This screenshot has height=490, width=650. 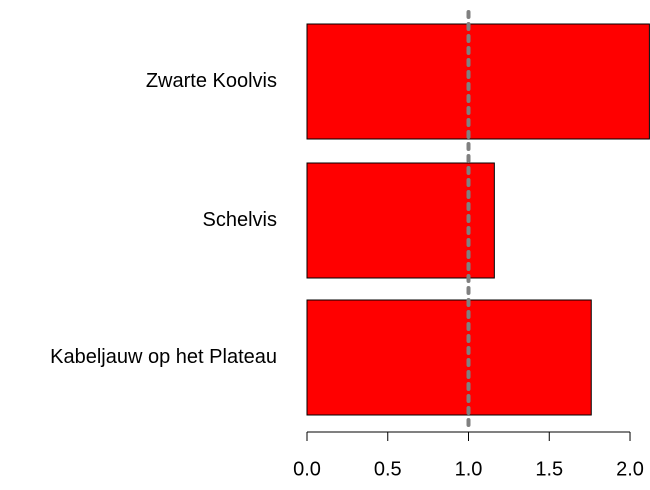 What do you see at coordinates (240, 220) in the screenshot?
I see `y-tick-label: Schelvis` at bounding box center [240, 220].